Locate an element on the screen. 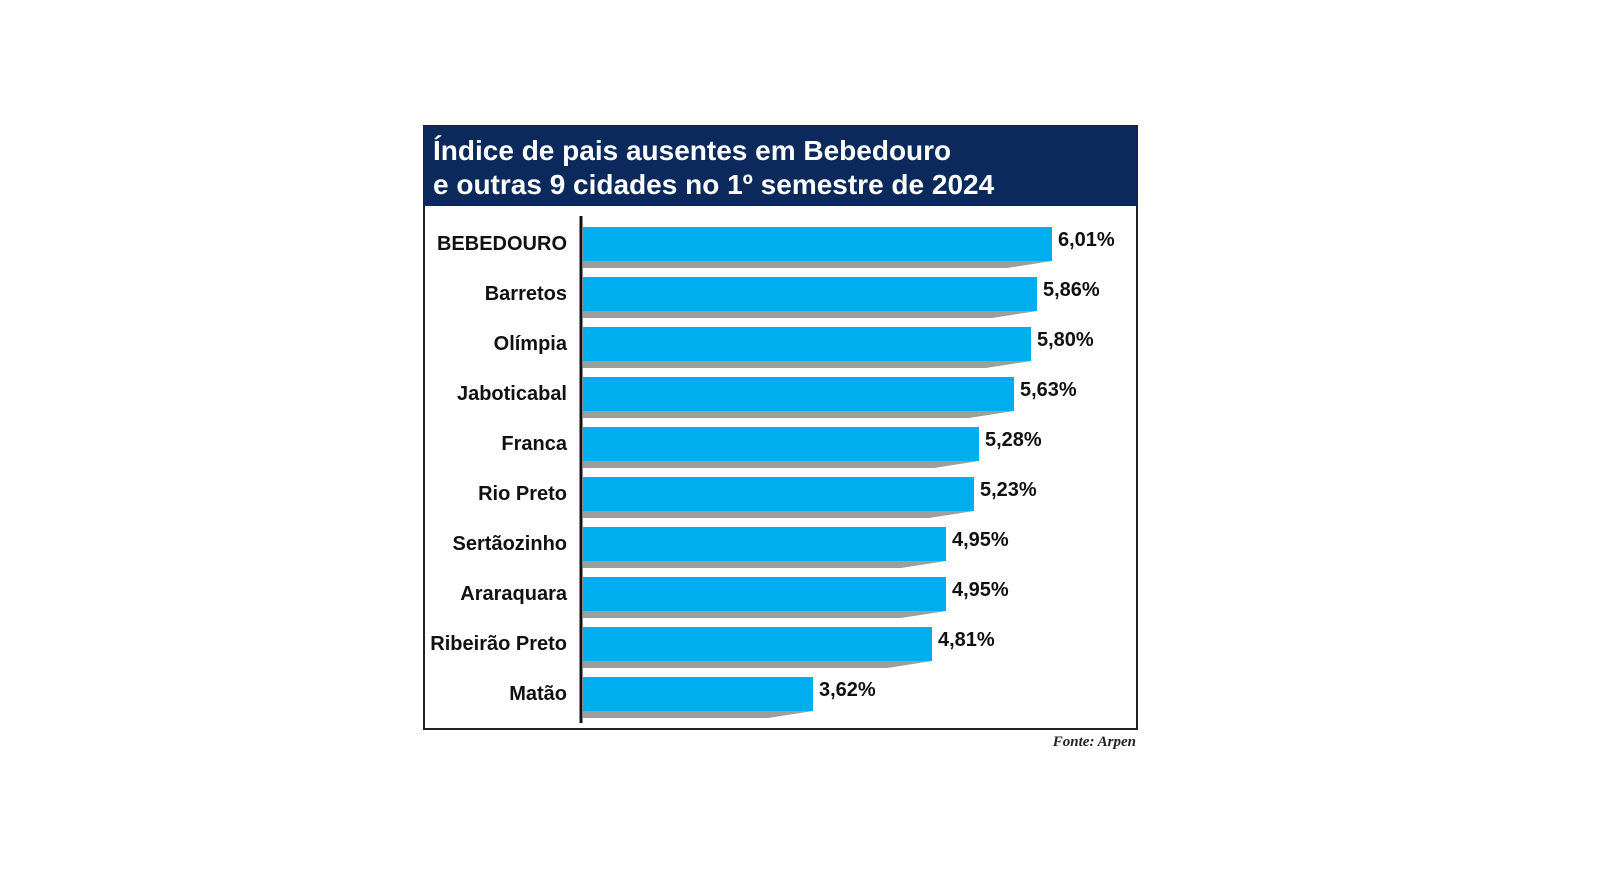 This screenshot has height=890, width=1600. value-label: 4,81% is located at coordinates (966, 640).